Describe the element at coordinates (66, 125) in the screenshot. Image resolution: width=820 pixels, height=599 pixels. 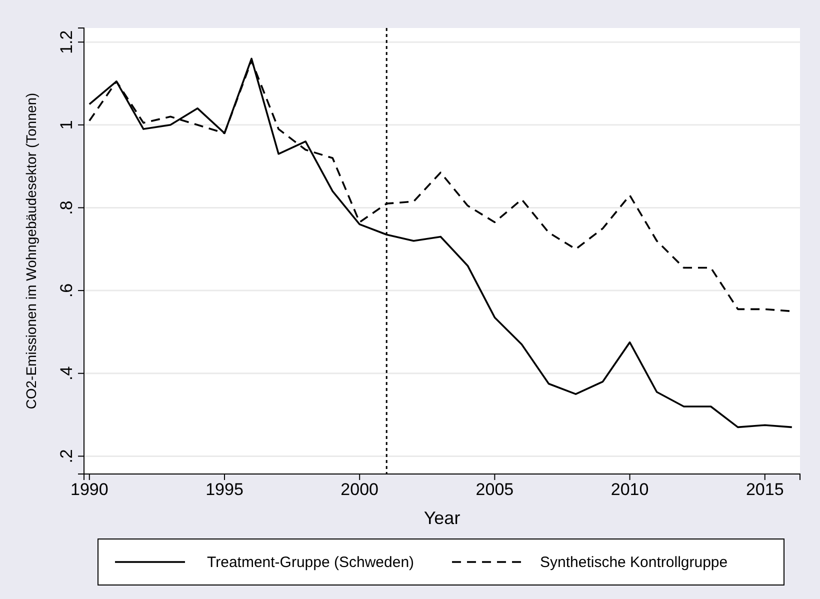
I see `y-tick-label: 1` at that location.